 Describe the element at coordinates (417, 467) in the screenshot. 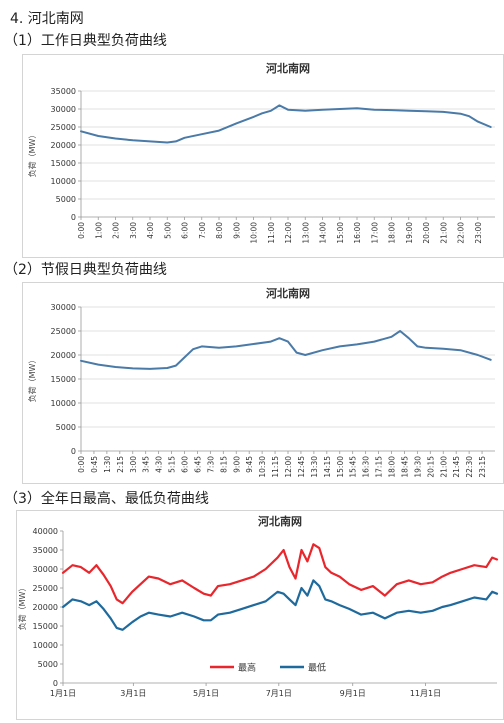

I see `x-tick-label: 19:30` at that location.